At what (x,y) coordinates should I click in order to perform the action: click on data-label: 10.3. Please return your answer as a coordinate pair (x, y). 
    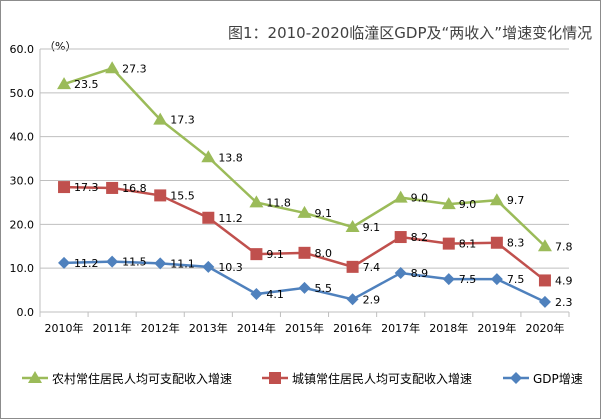
    Looking at the image, I should click on (230, 267).